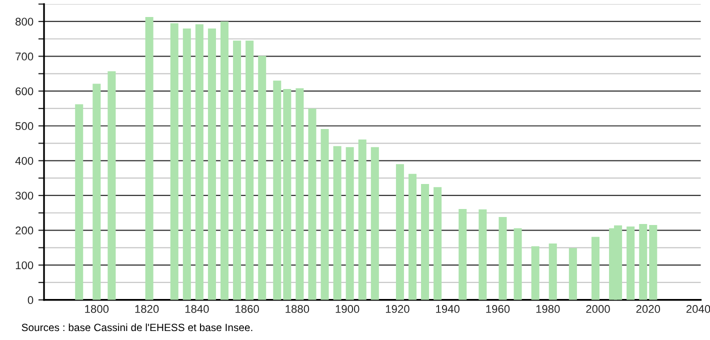 This screenshot has width=710, height=340. What do you see at coordinates (25, 265) in the screenshot?
I see `y-tick-label: 100` at bounding box center [25, 265].